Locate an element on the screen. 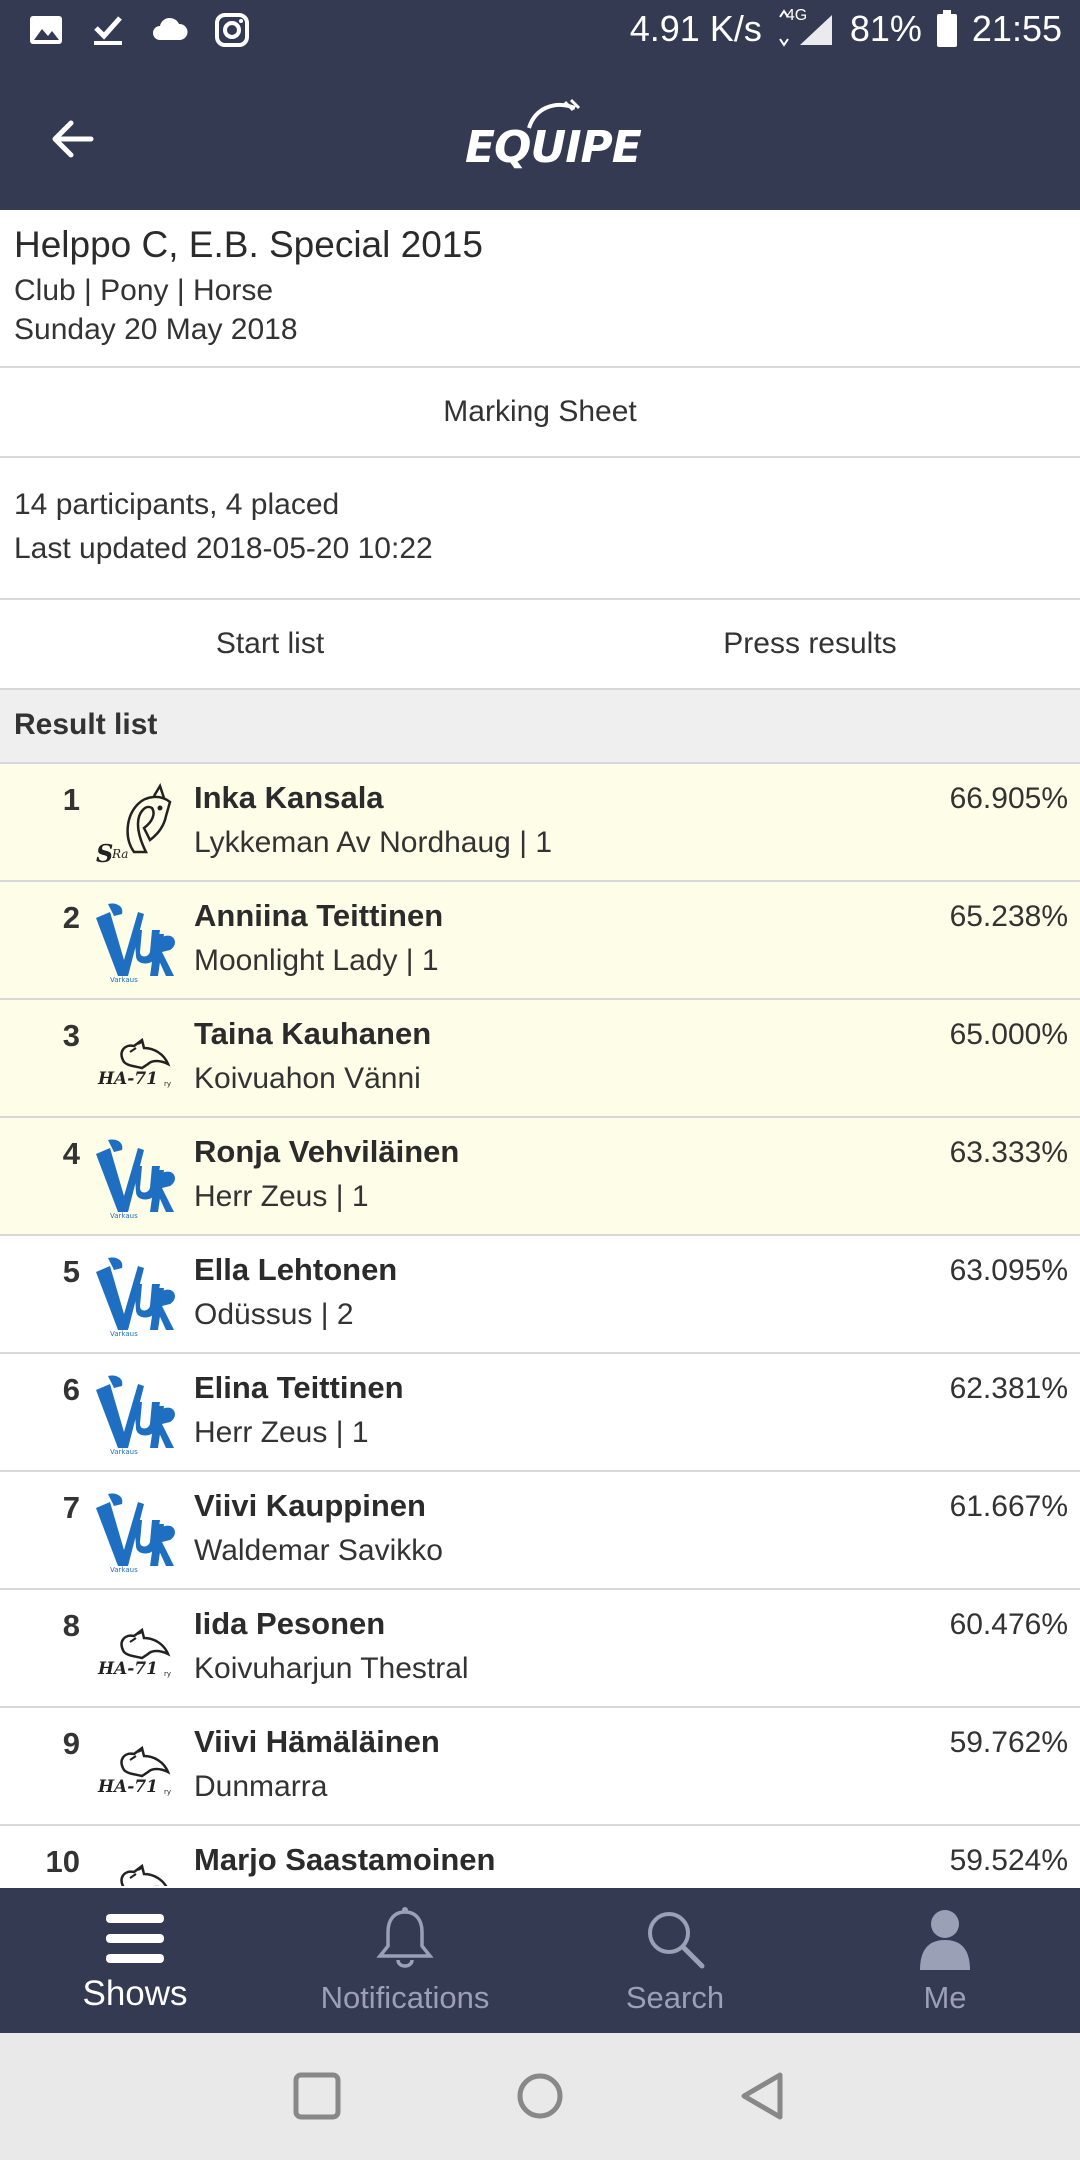 The height and width of the screenshot is (2160, 1080). logo-text: EQUIPE is located at coordinates (553, 147).